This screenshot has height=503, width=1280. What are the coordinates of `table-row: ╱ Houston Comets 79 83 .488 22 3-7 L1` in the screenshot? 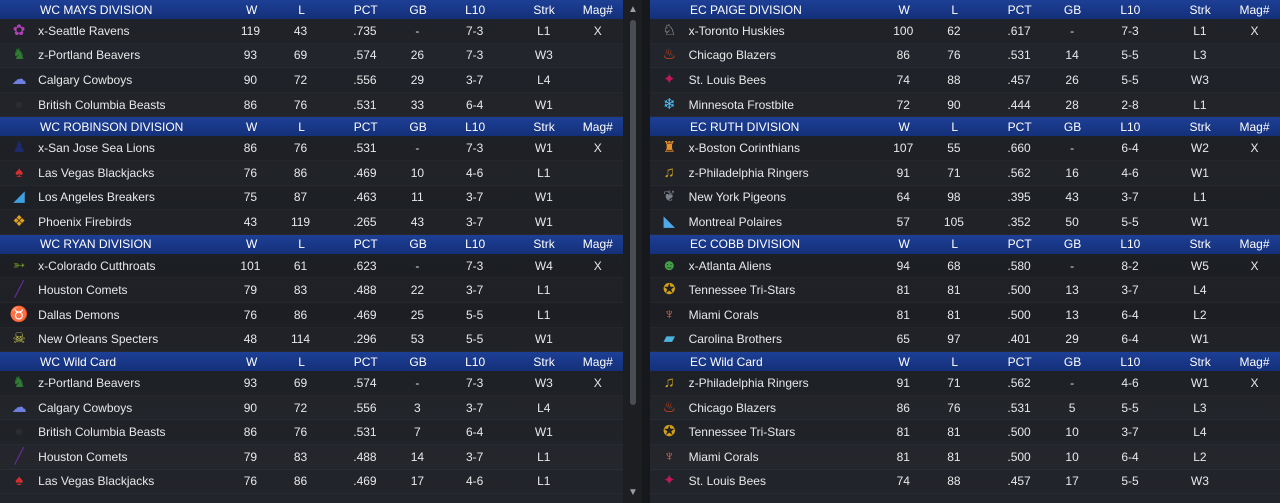 It's located at (311, 290).